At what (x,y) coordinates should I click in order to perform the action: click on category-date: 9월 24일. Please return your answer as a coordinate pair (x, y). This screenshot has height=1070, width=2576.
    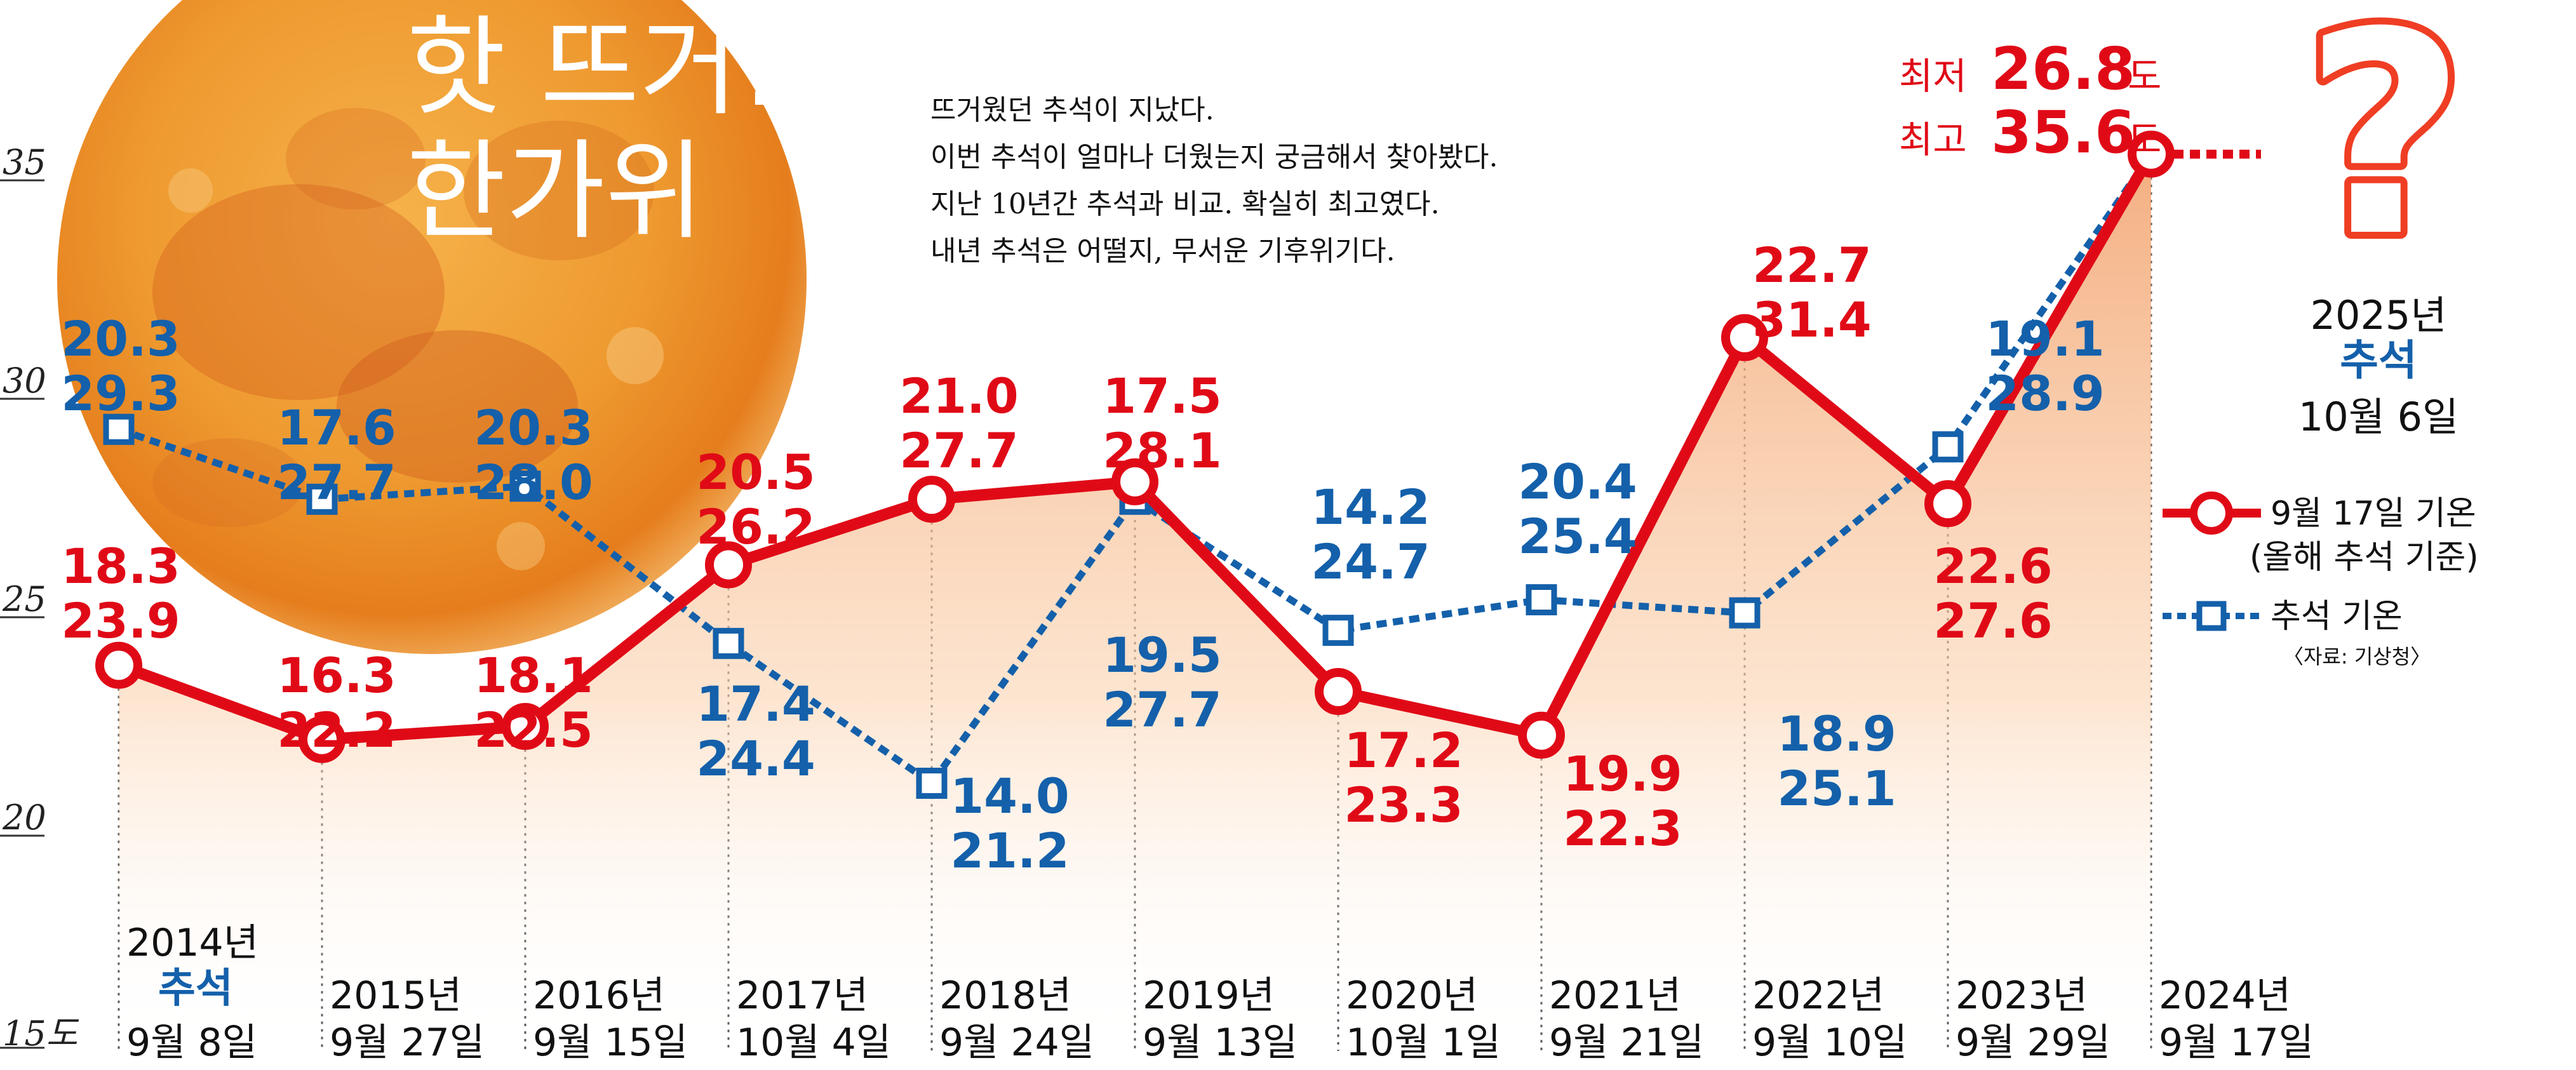
    Looking at the image, I should click on (1016, 1043).